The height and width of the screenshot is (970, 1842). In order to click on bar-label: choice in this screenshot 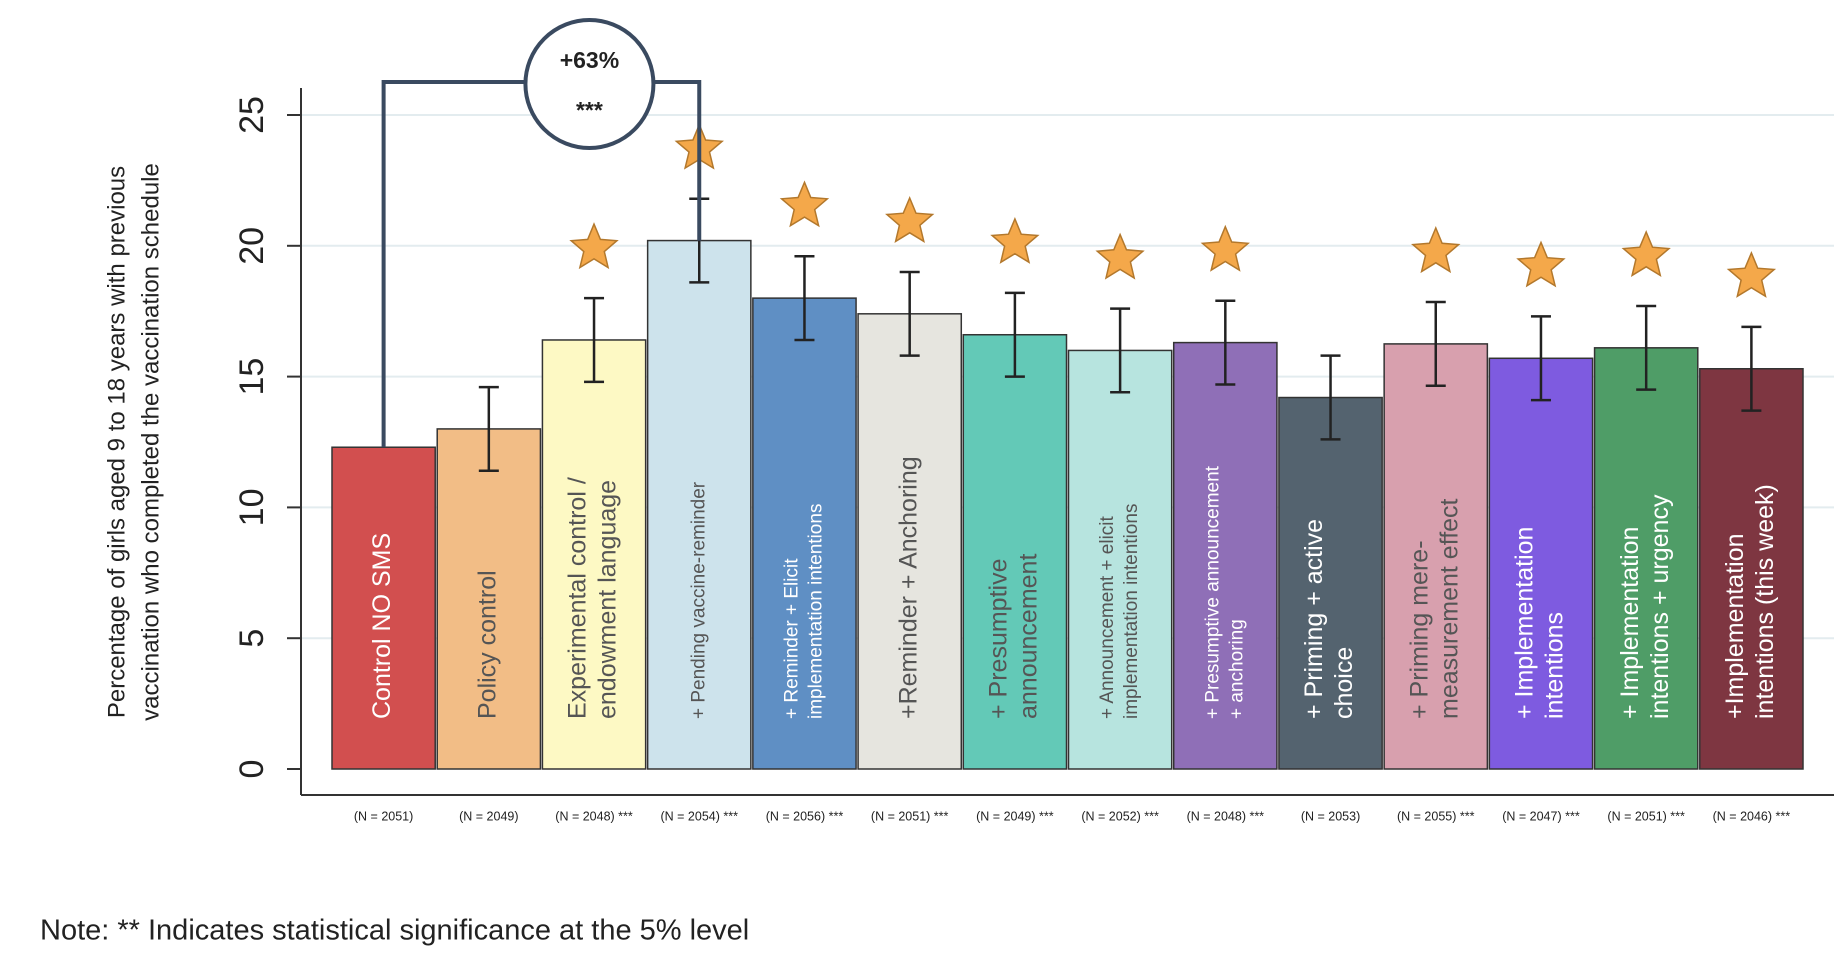, I will do `click(1344, 683)`.